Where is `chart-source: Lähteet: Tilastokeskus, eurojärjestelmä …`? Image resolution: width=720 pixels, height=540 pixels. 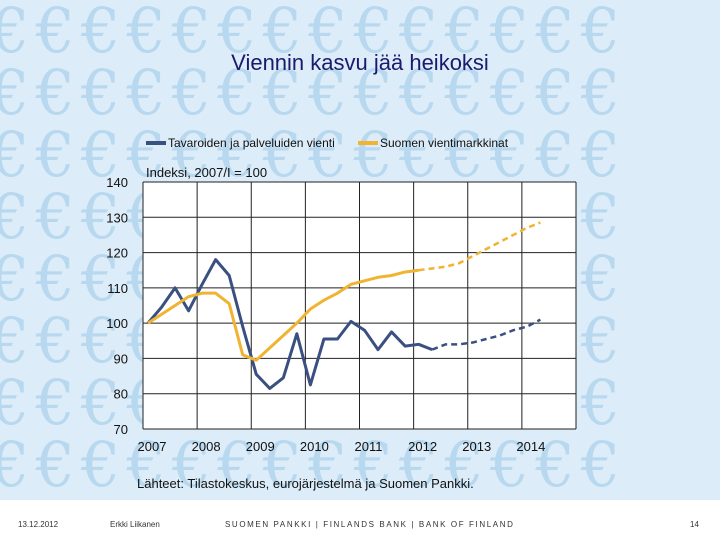
chart-source: Lähteet: Tilastokeskus, eurojärjestelmä … is located at coordinates (305, 483).